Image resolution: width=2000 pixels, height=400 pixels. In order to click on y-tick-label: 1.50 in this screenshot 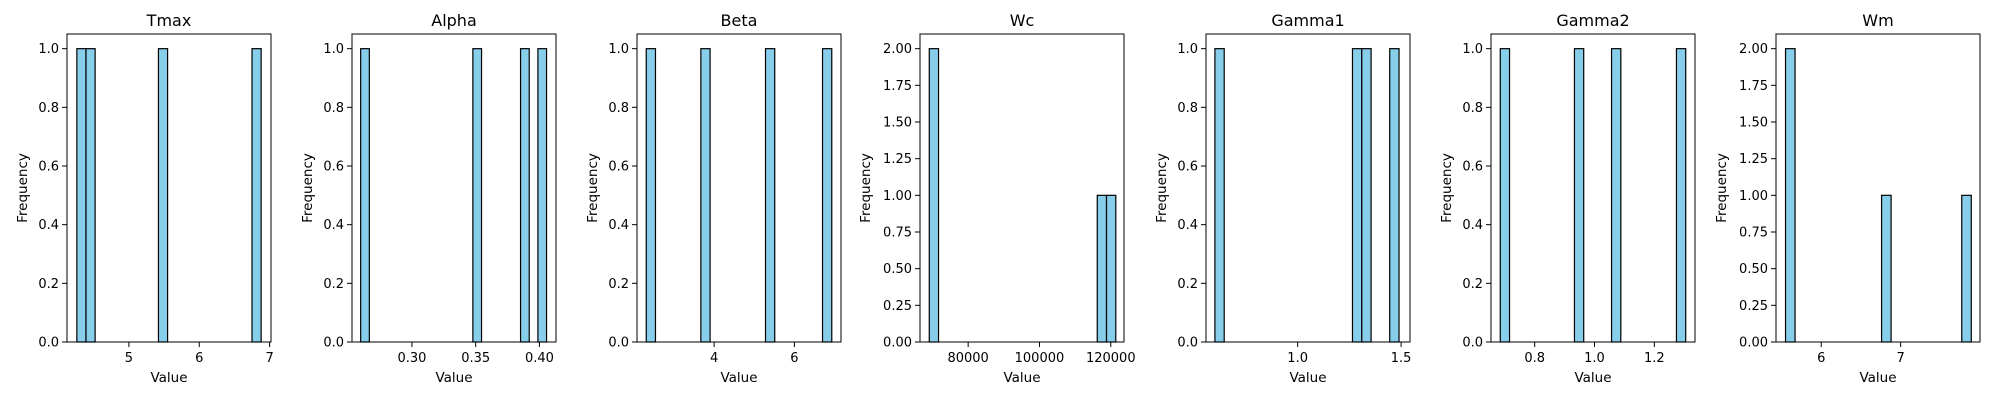, I will do `click(1753, 123)`.